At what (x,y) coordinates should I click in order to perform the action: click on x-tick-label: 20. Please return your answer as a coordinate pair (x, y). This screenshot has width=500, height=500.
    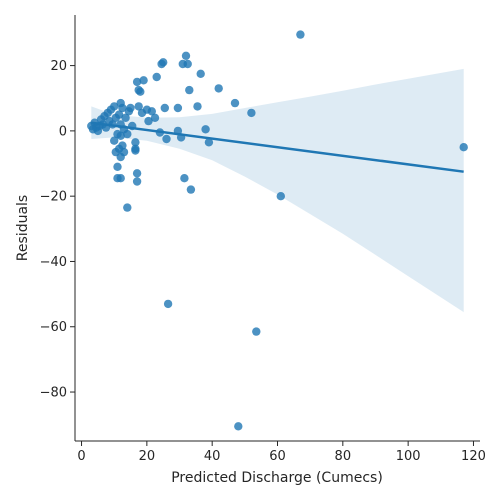
    Looking at the image, I should click on (147, 456).